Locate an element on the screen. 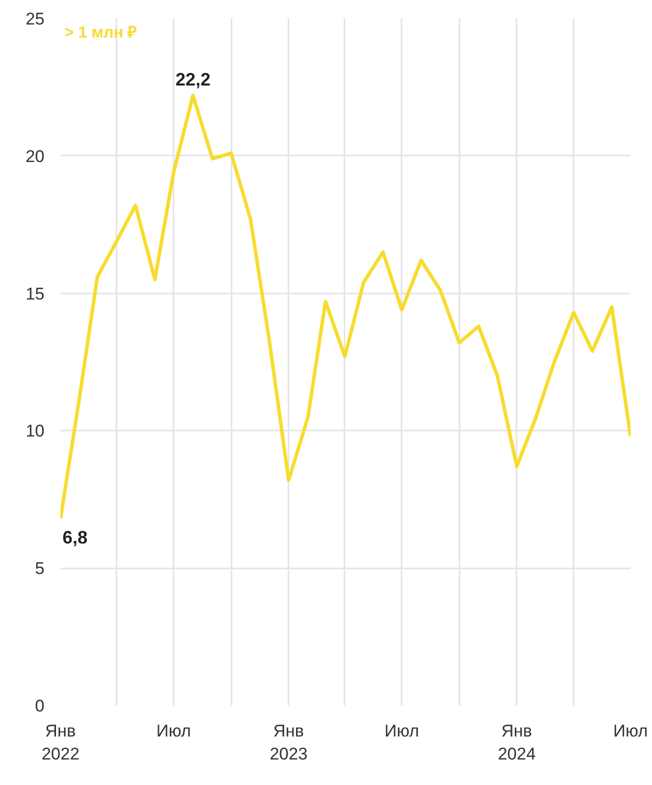  y-tick-label: 25 is located at coordinates (35, 19).